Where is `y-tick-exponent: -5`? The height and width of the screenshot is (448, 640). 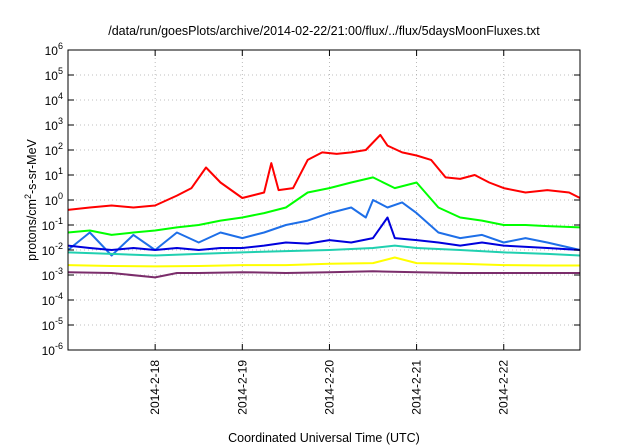 y-tick-exponent: -5 is located at coordinates (59, 321).